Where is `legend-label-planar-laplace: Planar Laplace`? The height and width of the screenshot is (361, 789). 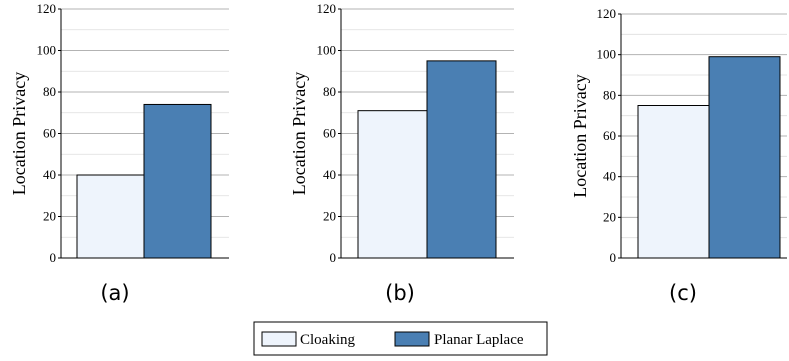 legend-label-planar-laplace: Planar Laplace is located at coordinates (479, 340).